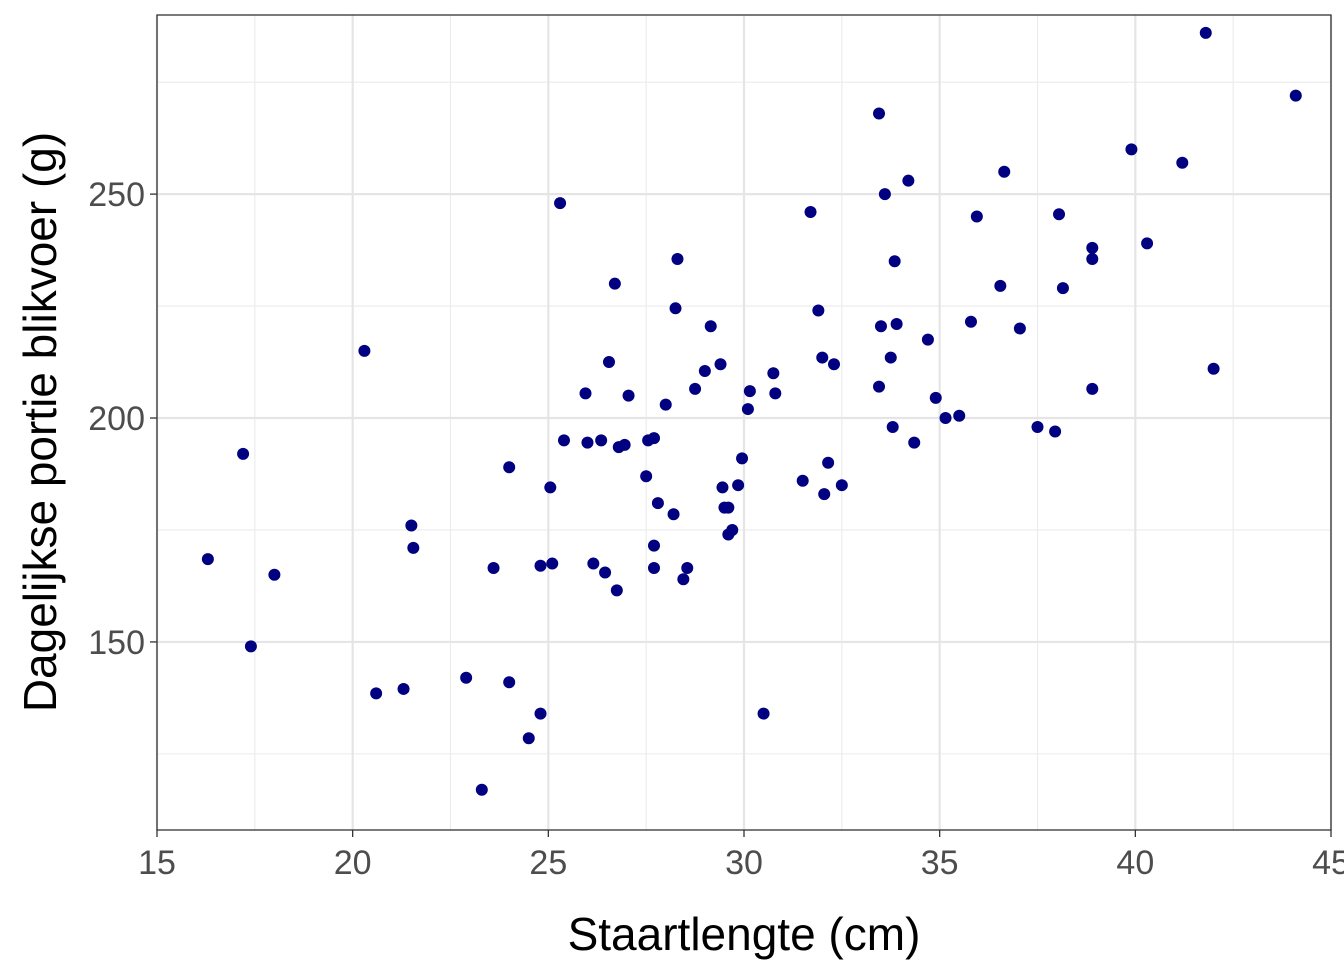 The image size is (1344, 965). Describe the element at coordinates (353, 863) in the screenshot. I see `x-tick-label: 20` at that location.